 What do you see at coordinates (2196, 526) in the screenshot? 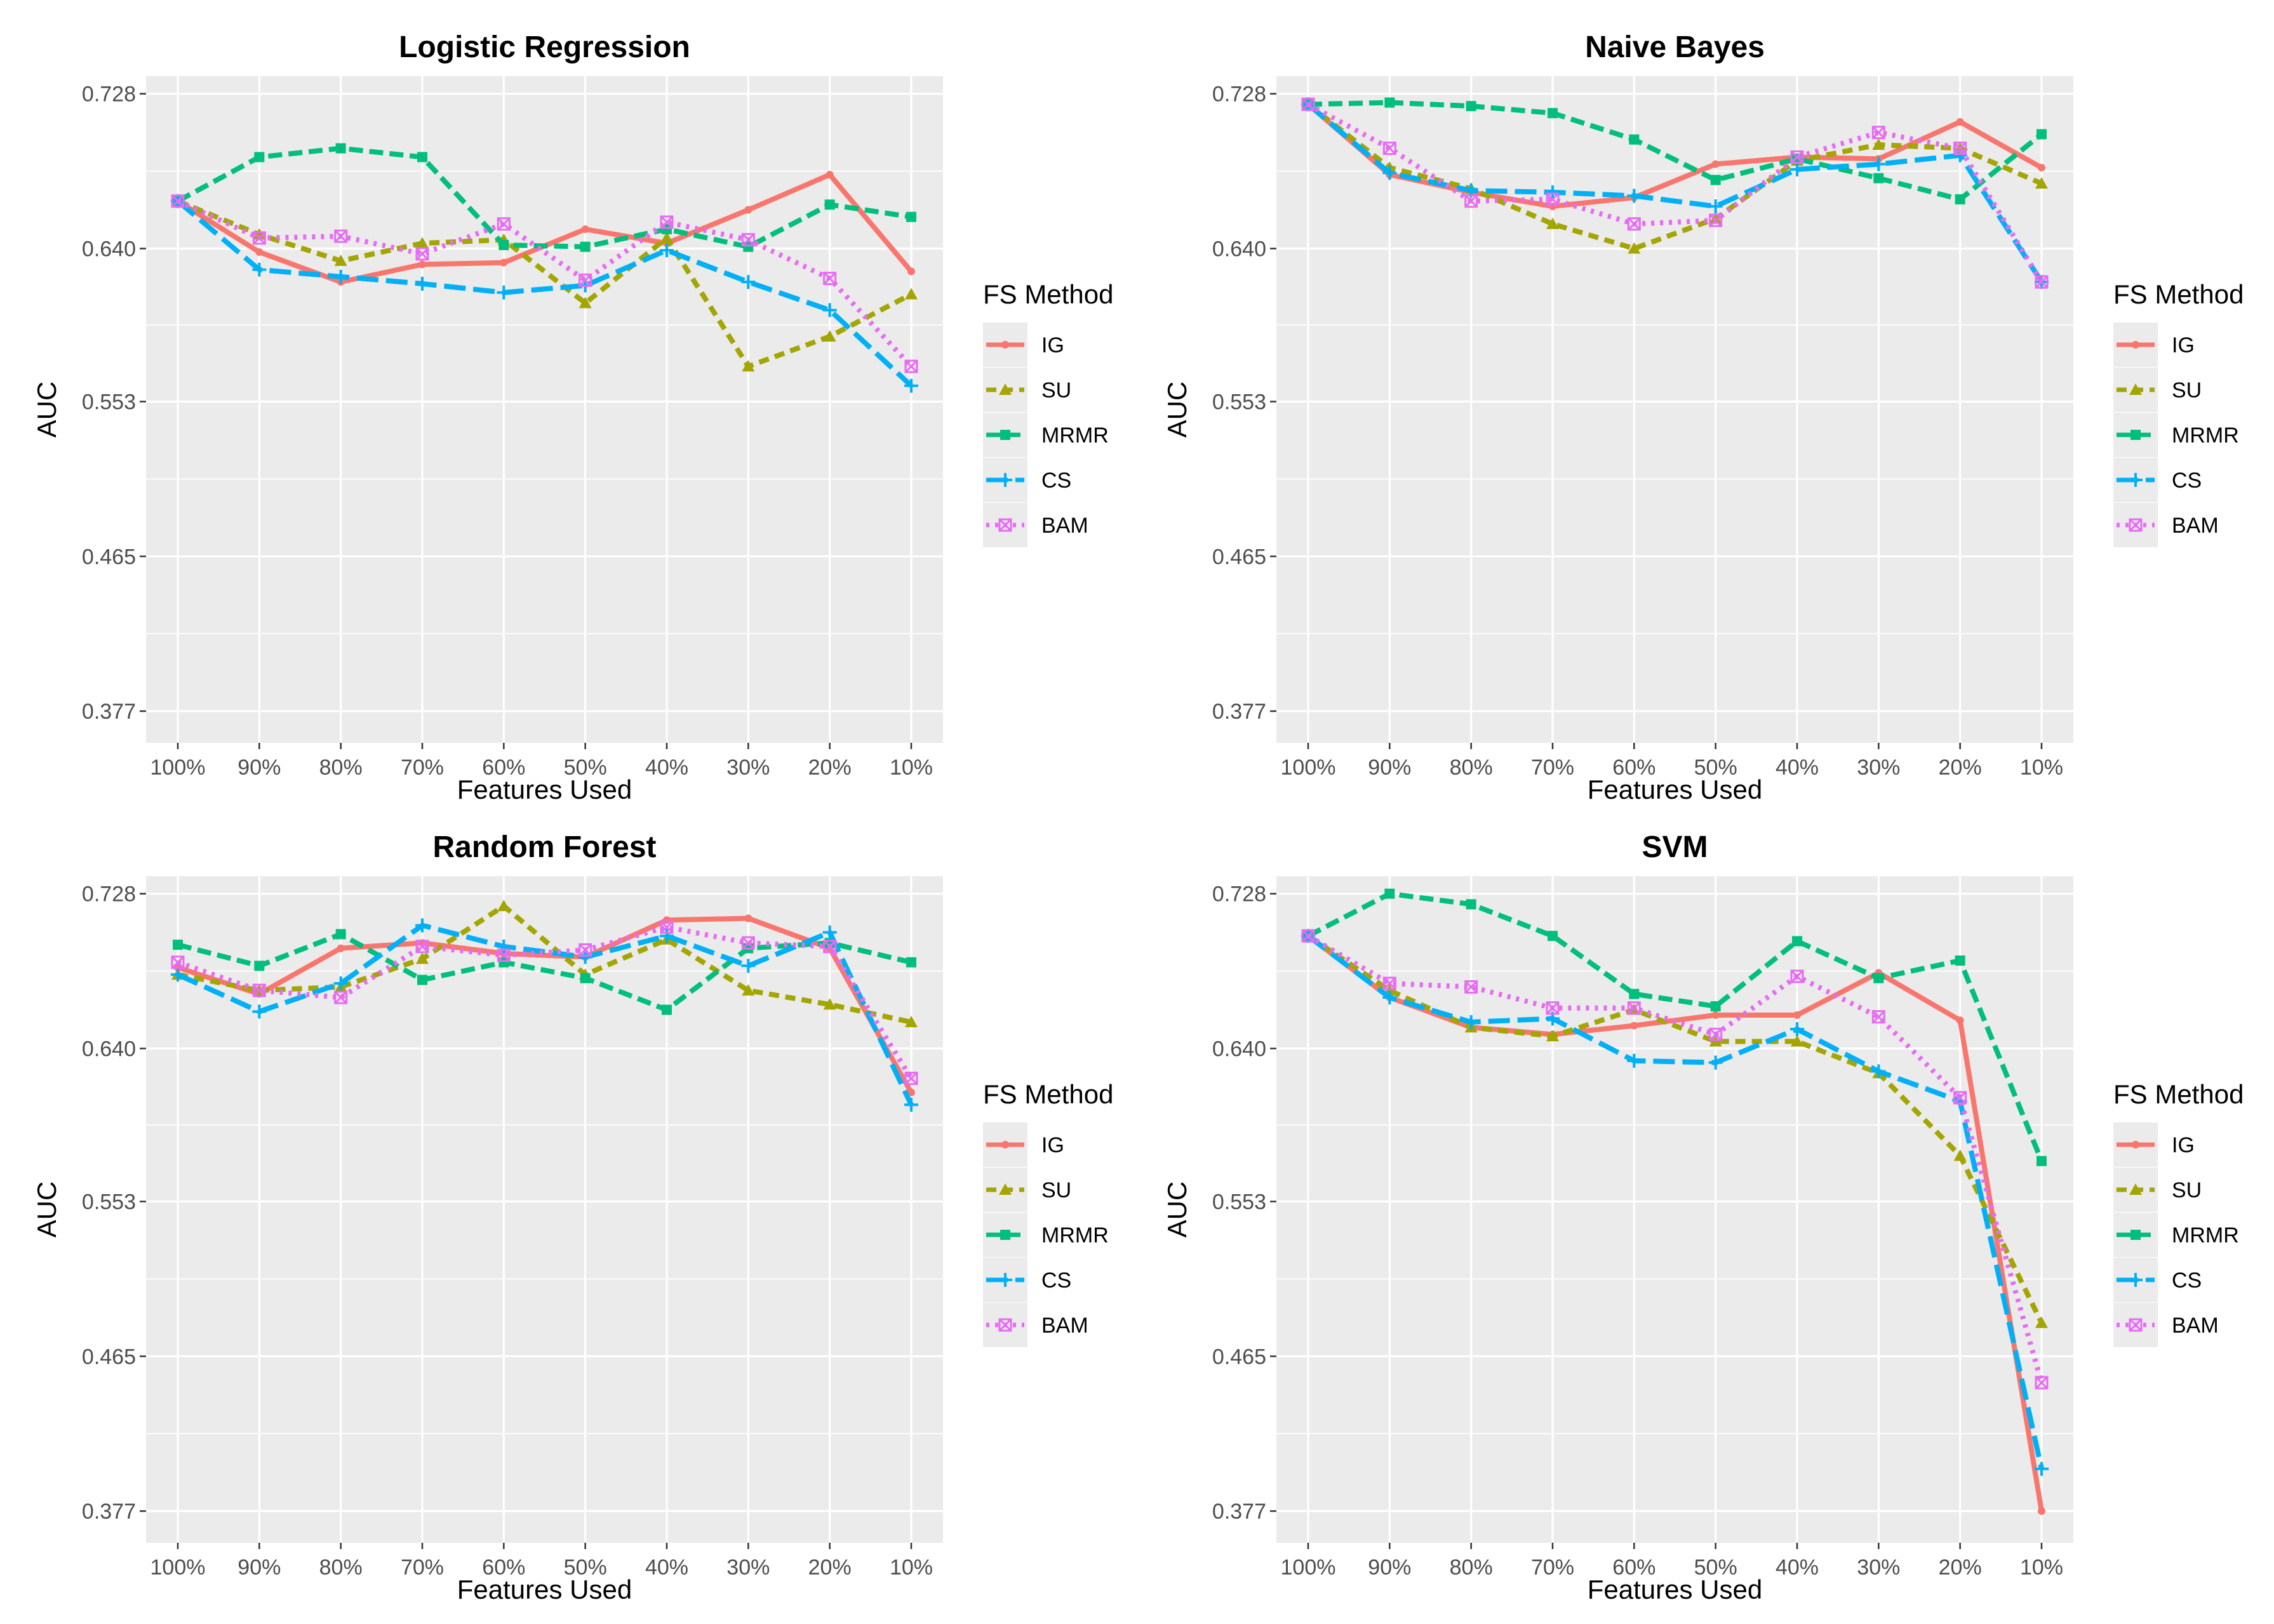
I see `legend-label: BAM` at bounding box center [2196, 526].